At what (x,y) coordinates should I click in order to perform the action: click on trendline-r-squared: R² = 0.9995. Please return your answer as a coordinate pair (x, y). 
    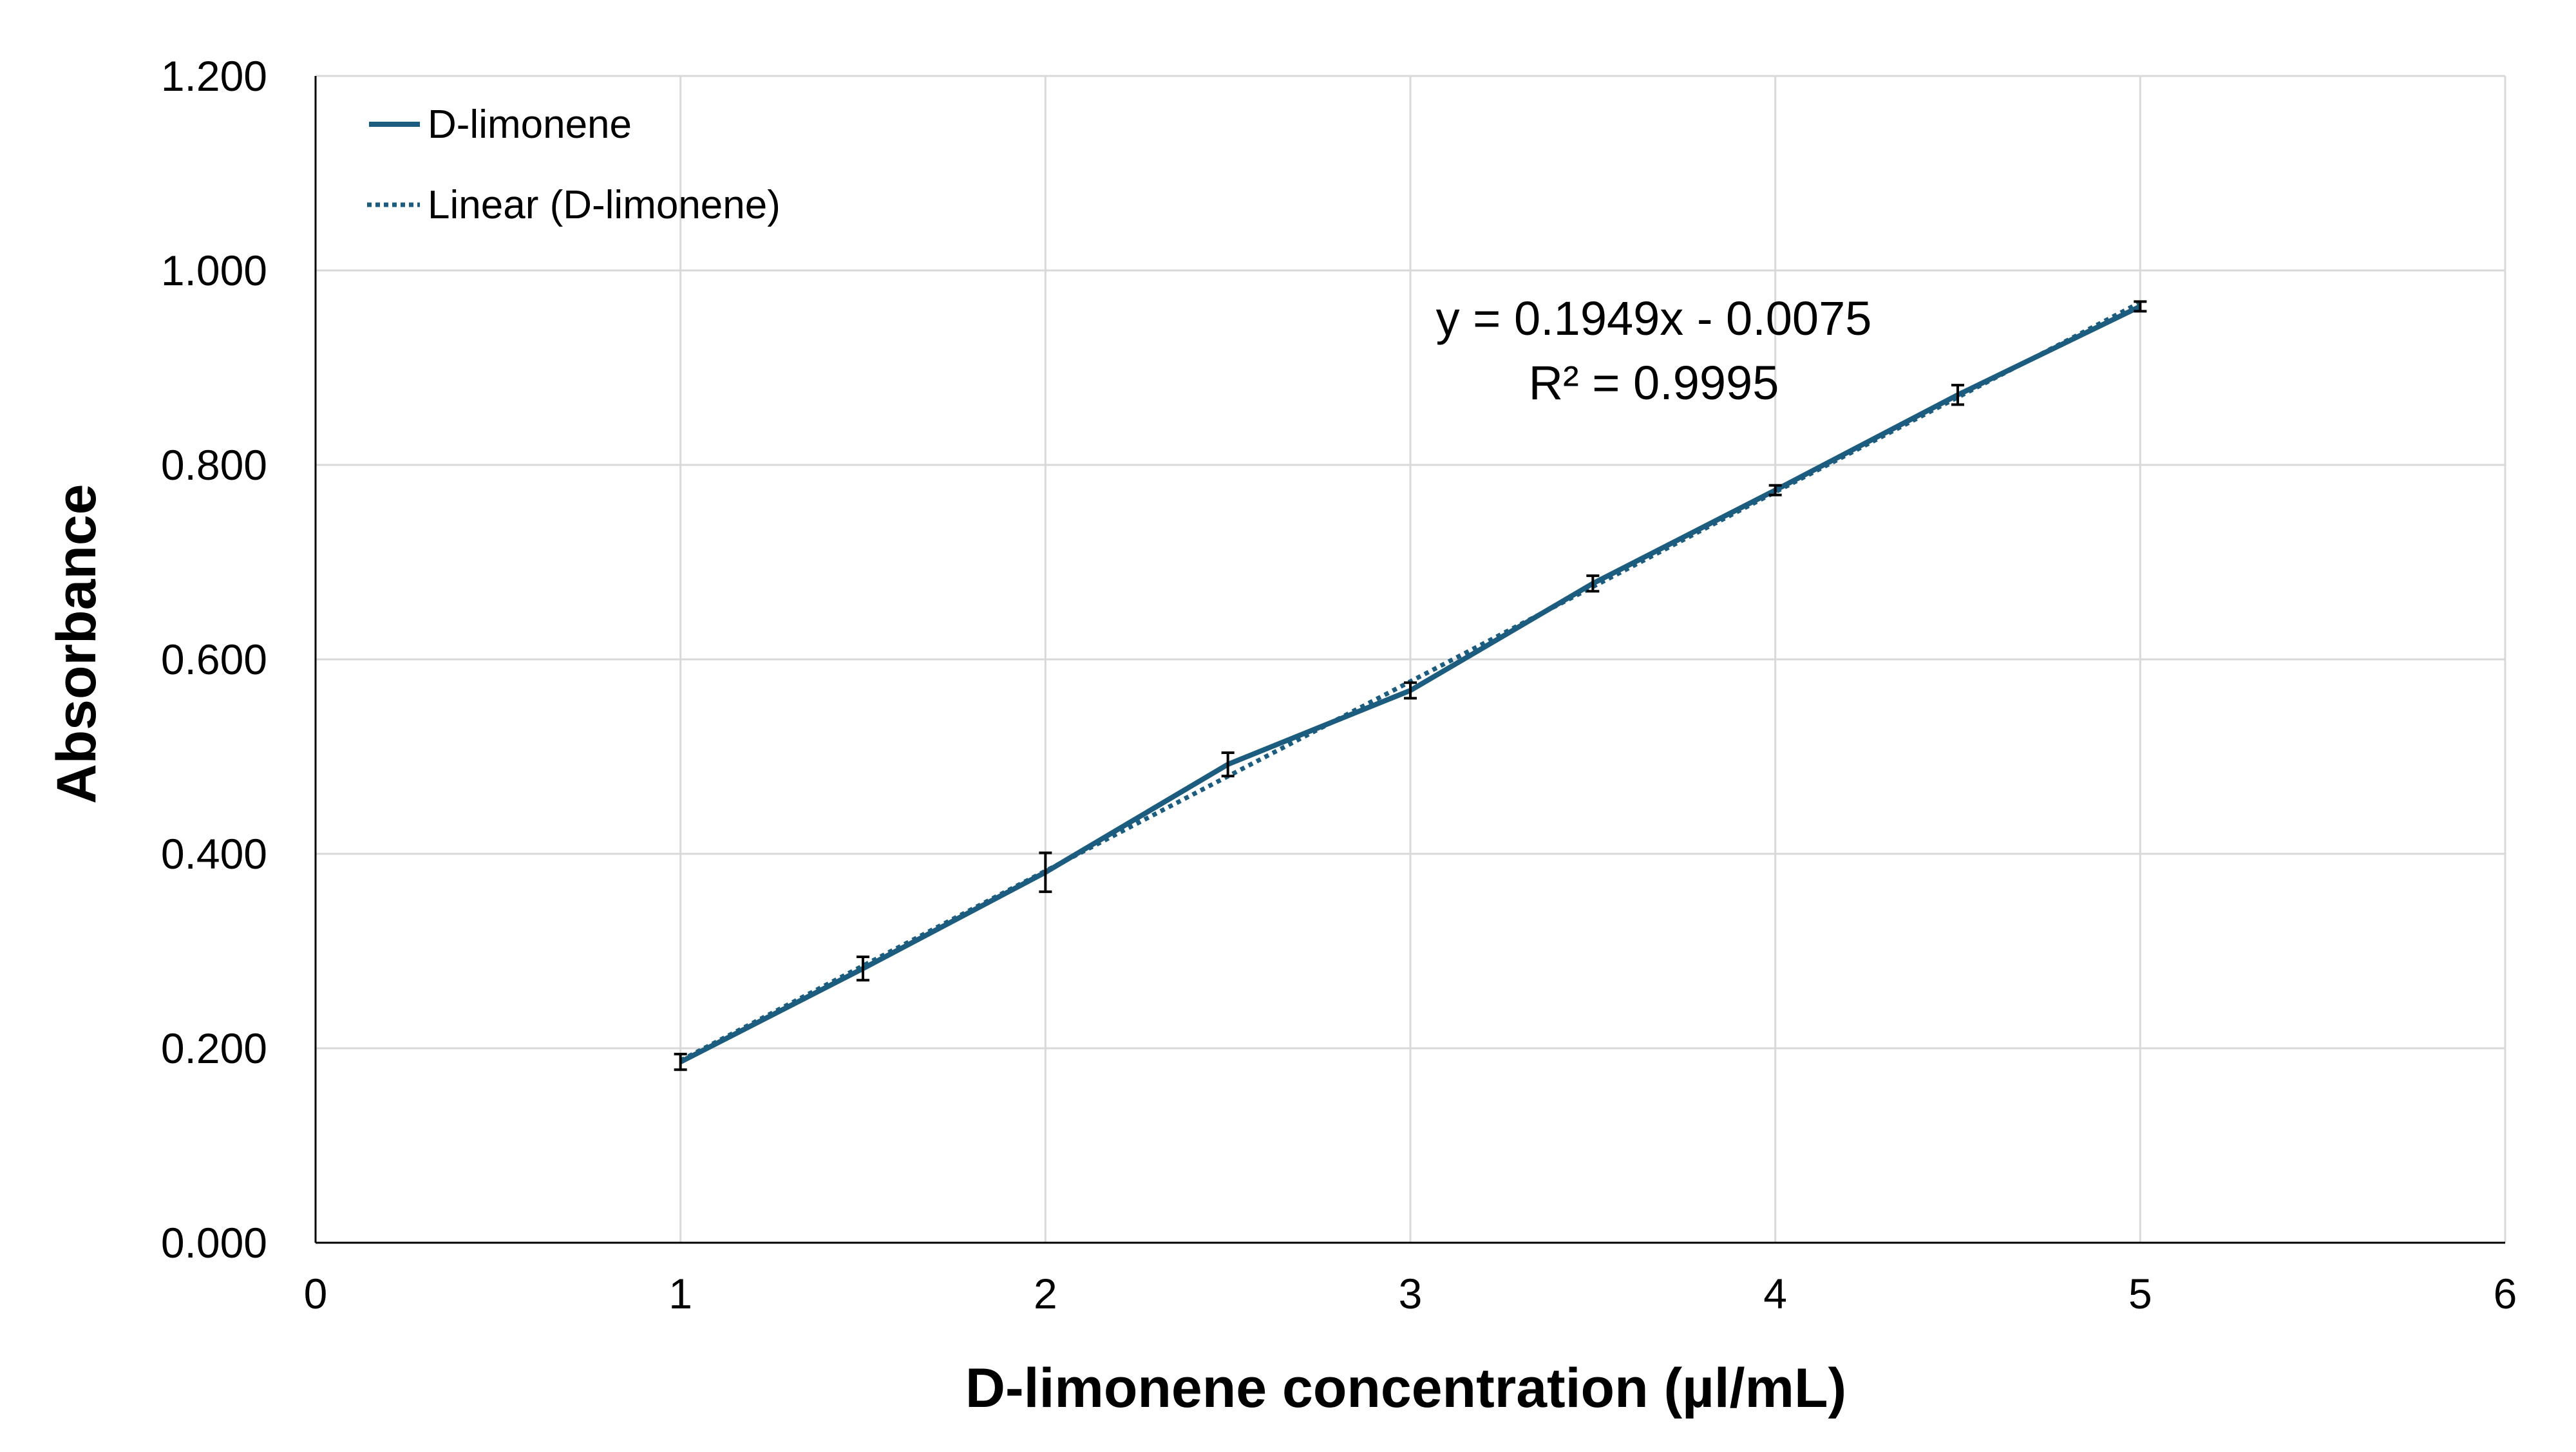
    Looking at the image, I should click on (1654, 383).